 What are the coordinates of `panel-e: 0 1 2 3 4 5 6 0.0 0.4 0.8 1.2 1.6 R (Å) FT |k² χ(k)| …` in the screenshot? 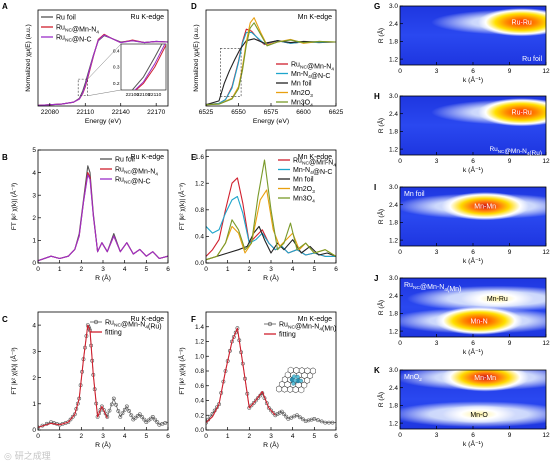 It's located at (257, 215).